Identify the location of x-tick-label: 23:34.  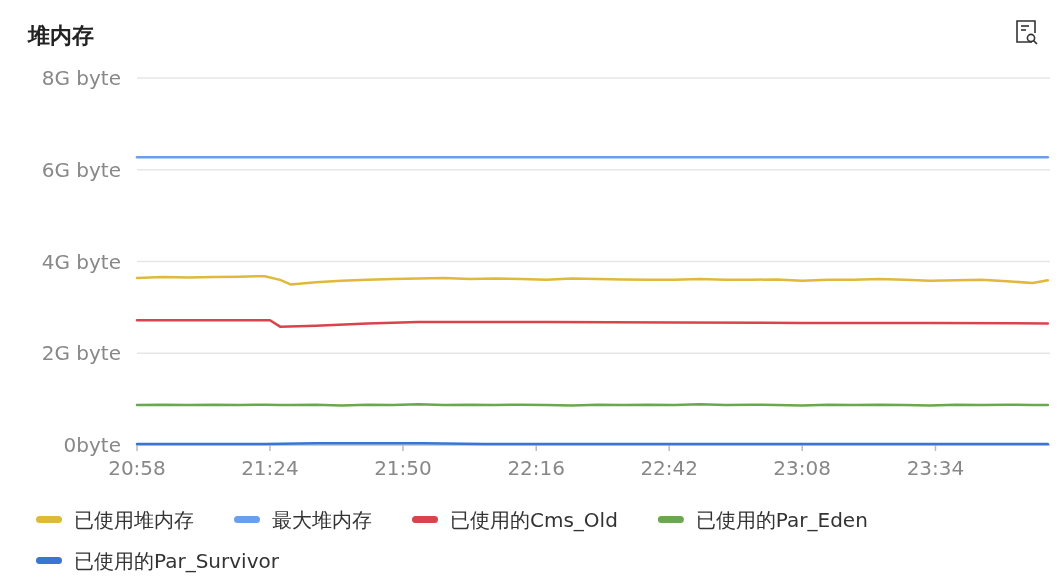
(935, 468).